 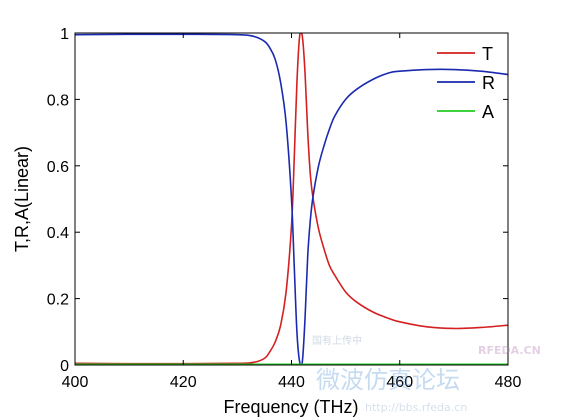 I want to click on watermark-sub: 国有上传中, so click(x=337, y=340).